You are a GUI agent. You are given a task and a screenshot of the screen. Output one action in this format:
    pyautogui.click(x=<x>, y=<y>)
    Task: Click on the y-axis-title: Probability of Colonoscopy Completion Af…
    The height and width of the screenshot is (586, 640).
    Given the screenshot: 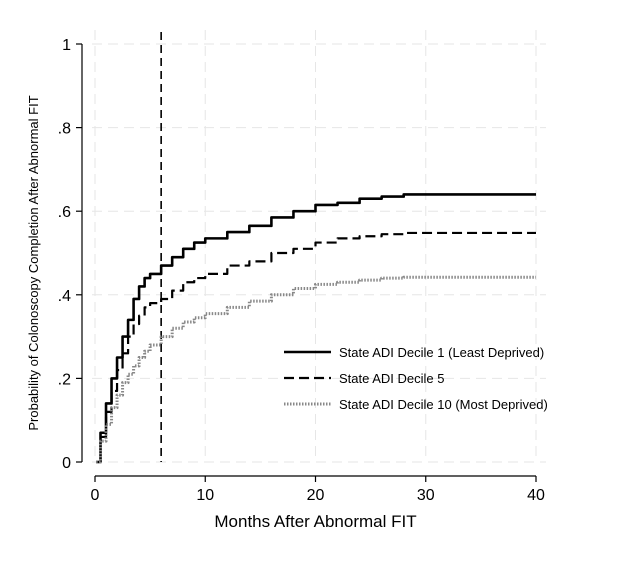 What is the action you would take?
    pyautogui.click(x=33, y=262)
    